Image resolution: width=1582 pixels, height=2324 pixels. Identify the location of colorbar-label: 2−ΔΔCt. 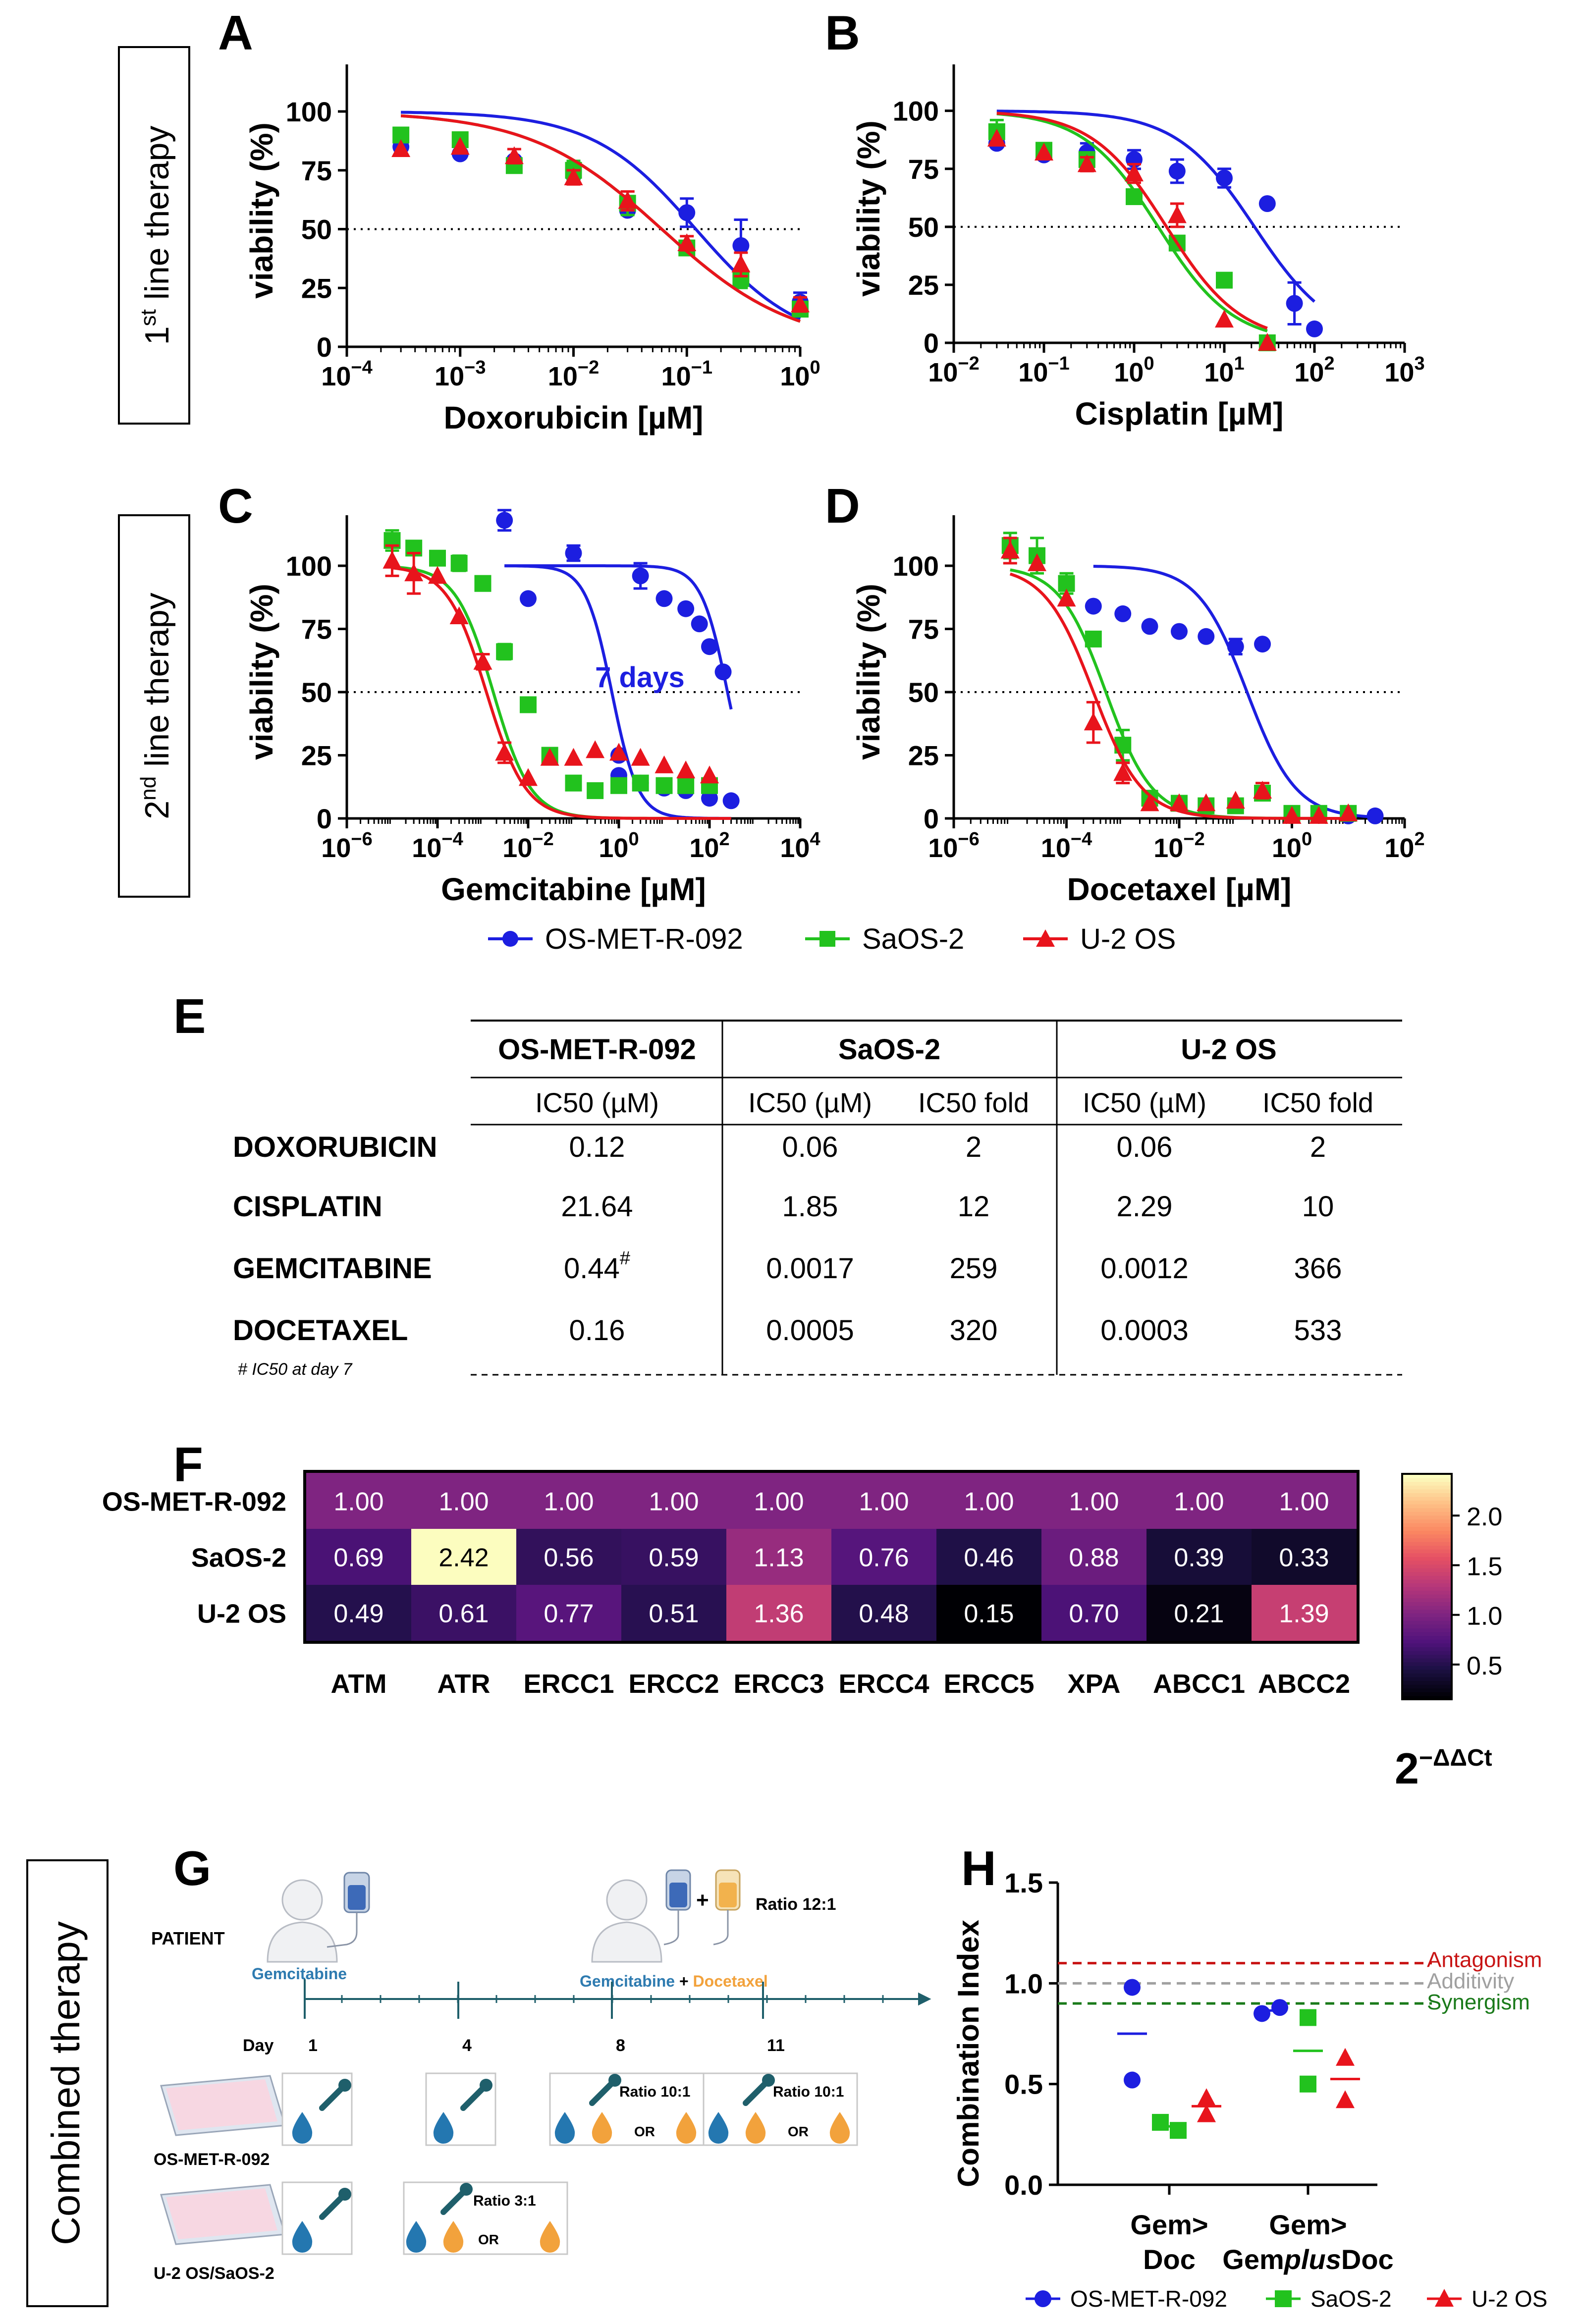
(1444, 1768).